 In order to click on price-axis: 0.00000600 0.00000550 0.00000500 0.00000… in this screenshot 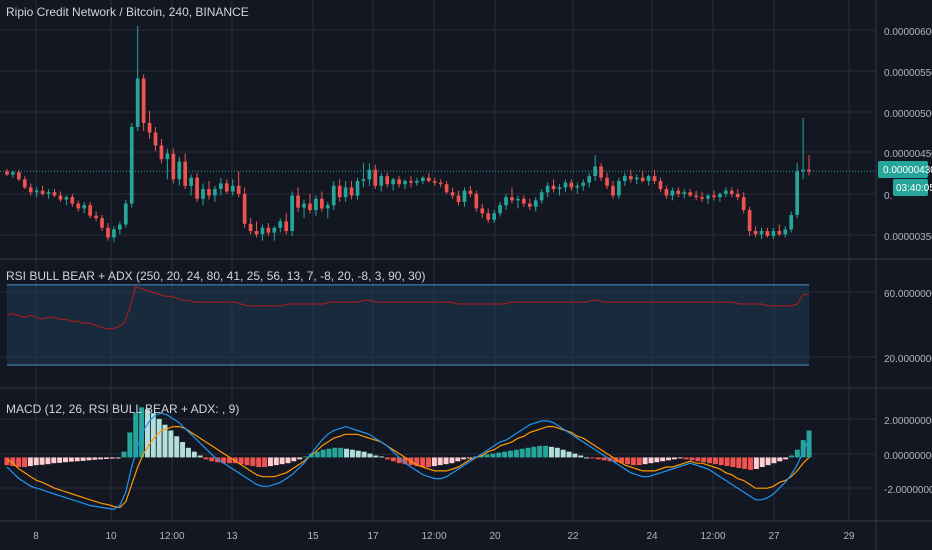, I will do `click(905, 135)`.